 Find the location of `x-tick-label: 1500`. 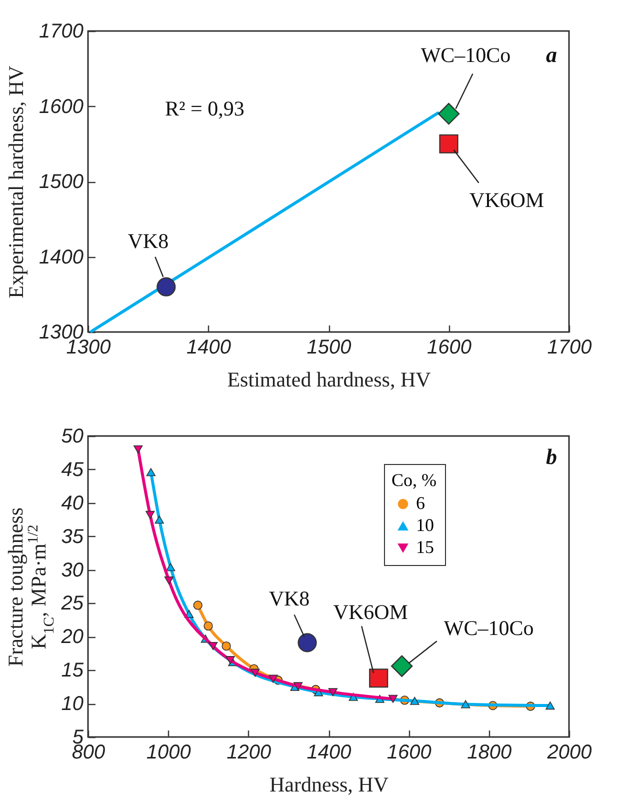

x-tick-label: 1500 is located at coordinates (329, 347).